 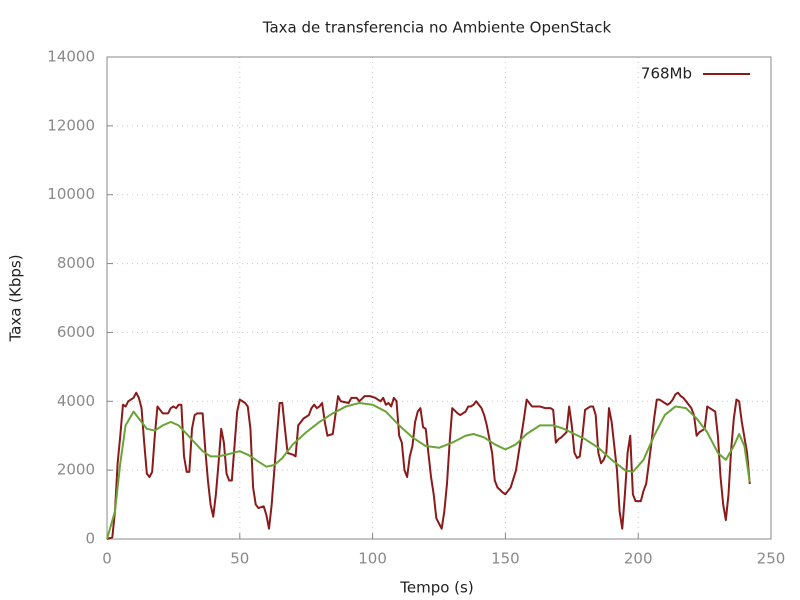 What do you see at coordinates (771, 559) in the screenshot?
I see `x-tick-label: 250` at bounding box center [771, 559].